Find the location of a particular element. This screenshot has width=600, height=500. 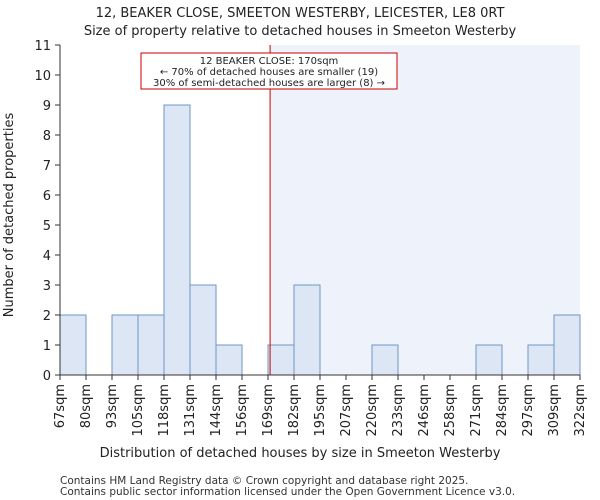

x-tick-label: 258sqm is located at coordinates (450, 410).